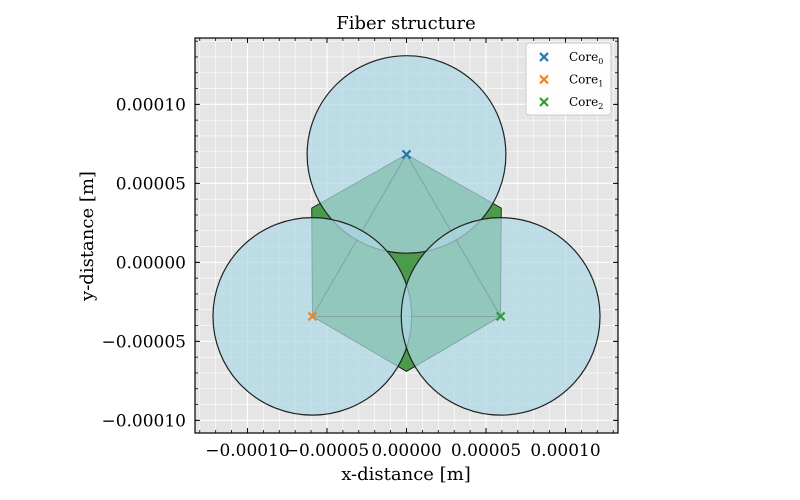 Image resolution: width=800 pixels, height=500 pixels. What do you see at coordinates (586, 103) in the screenshot?
I see `legend-label-2: Core2` at bounding box center [586, 103].